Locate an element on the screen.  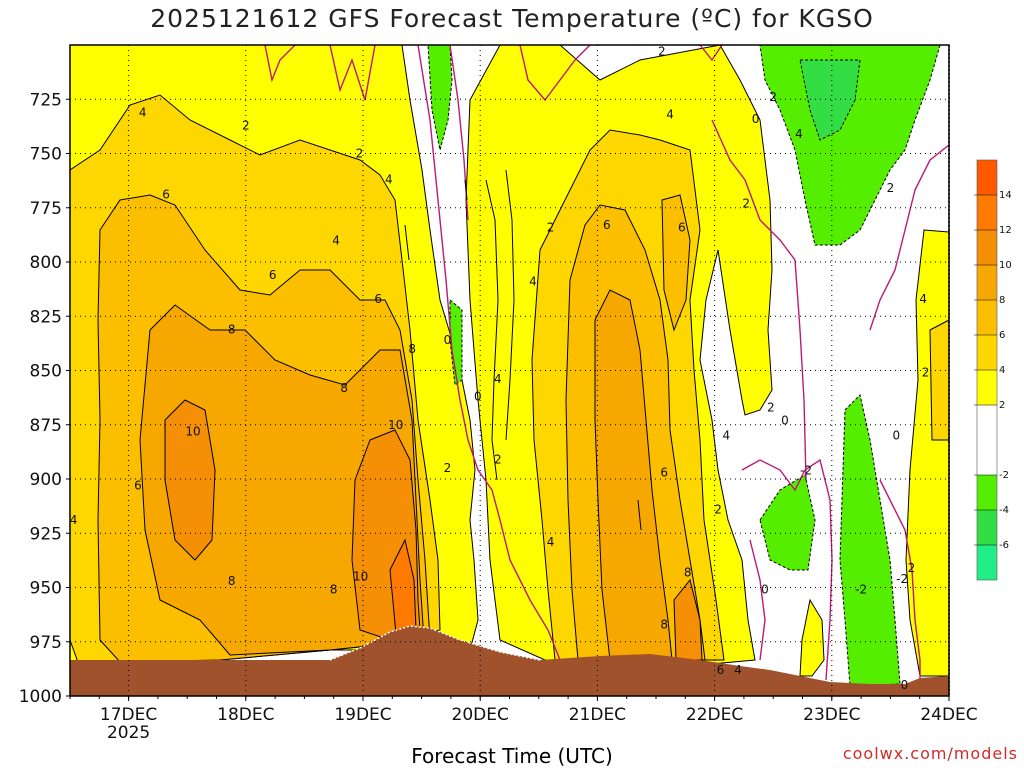
x-tick-label: 22DEC is located at coordinates (714, 715).